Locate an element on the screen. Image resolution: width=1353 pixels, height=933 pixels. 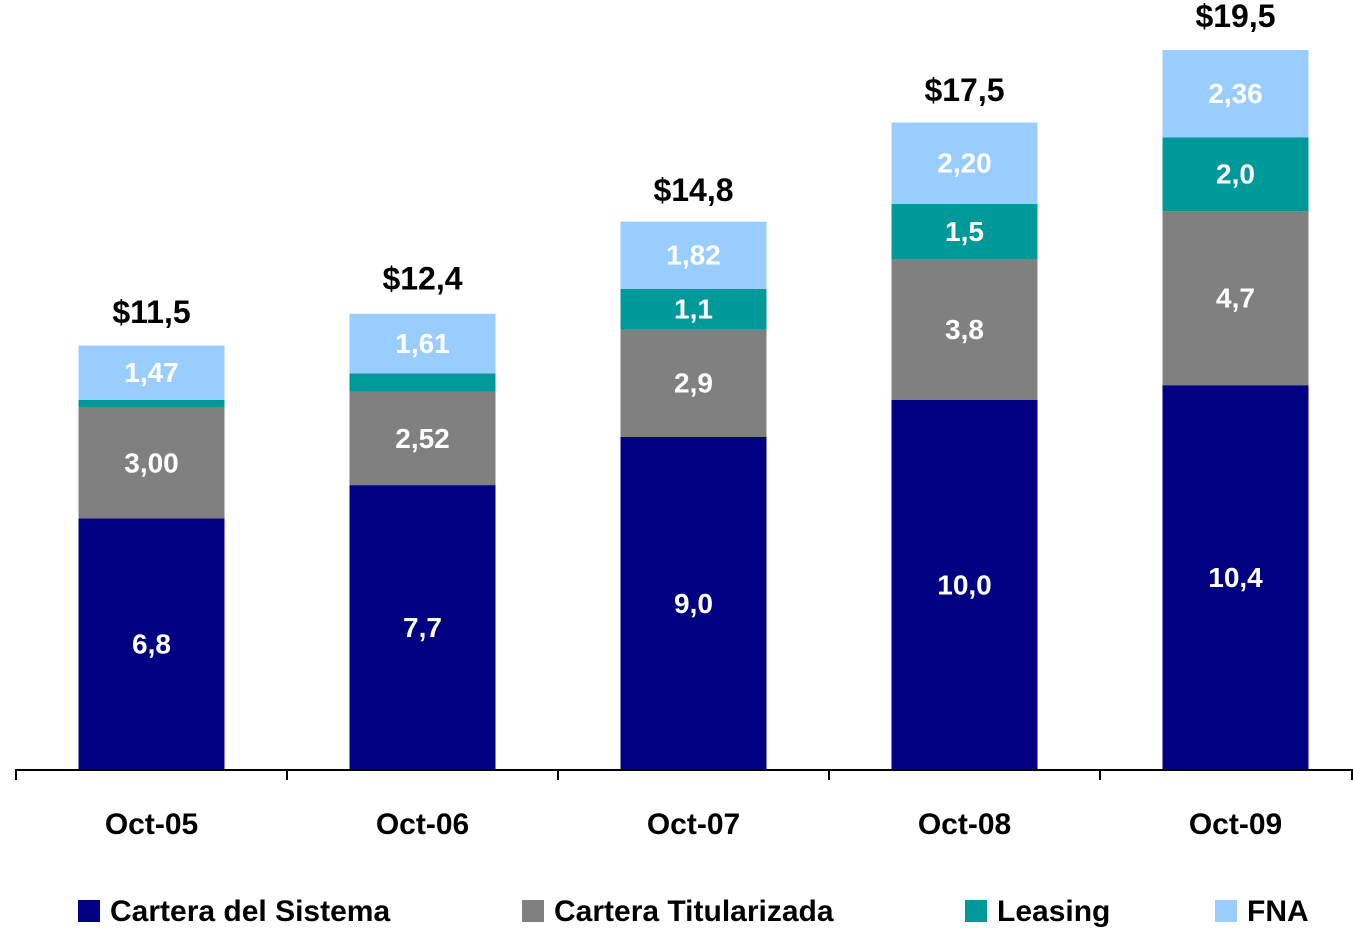
x-tick-label: Oct-09 is located at coordinates (1235, 824).